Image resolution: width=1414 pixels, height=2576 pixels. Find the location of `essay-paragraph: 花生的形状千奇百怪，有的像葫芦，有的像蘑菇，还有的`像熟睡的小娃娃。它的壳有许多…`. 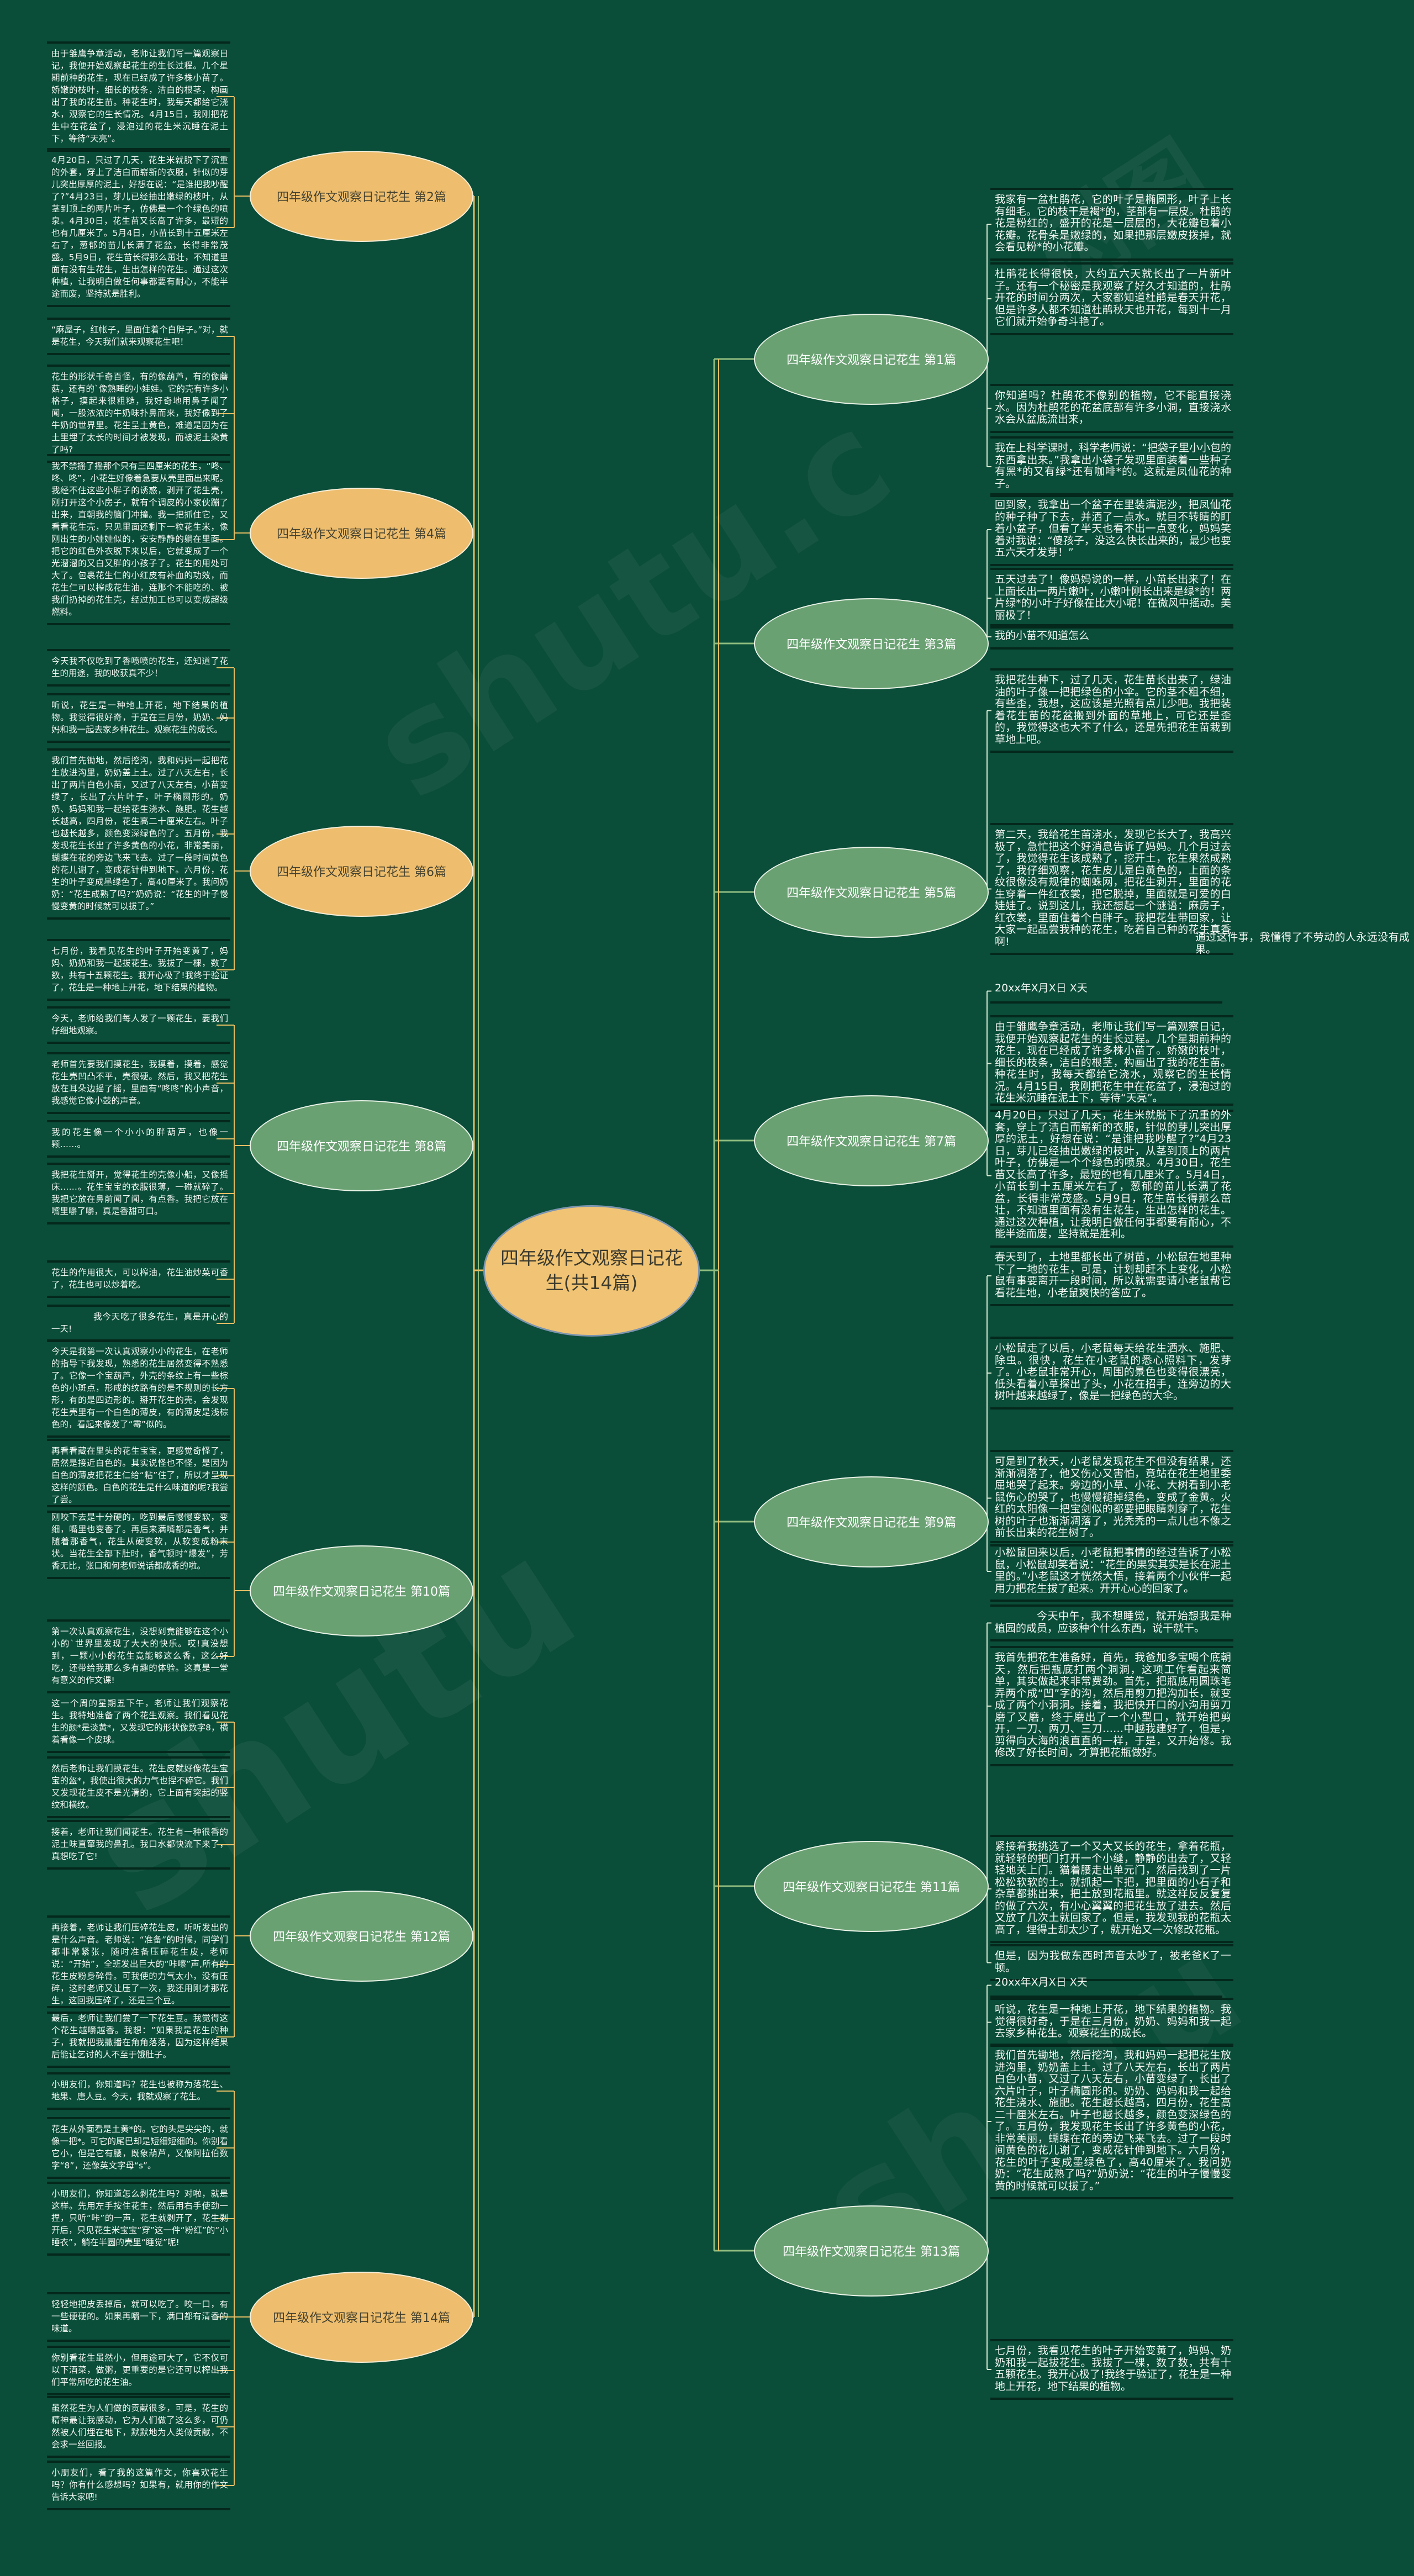

essay-paragraph: 花生的形状千奇百怪，有的像葫芦，有的像蘑菇，还有的`像熟睡的小娃娃。它的壳有许多… is located at coordinates (138, 414).